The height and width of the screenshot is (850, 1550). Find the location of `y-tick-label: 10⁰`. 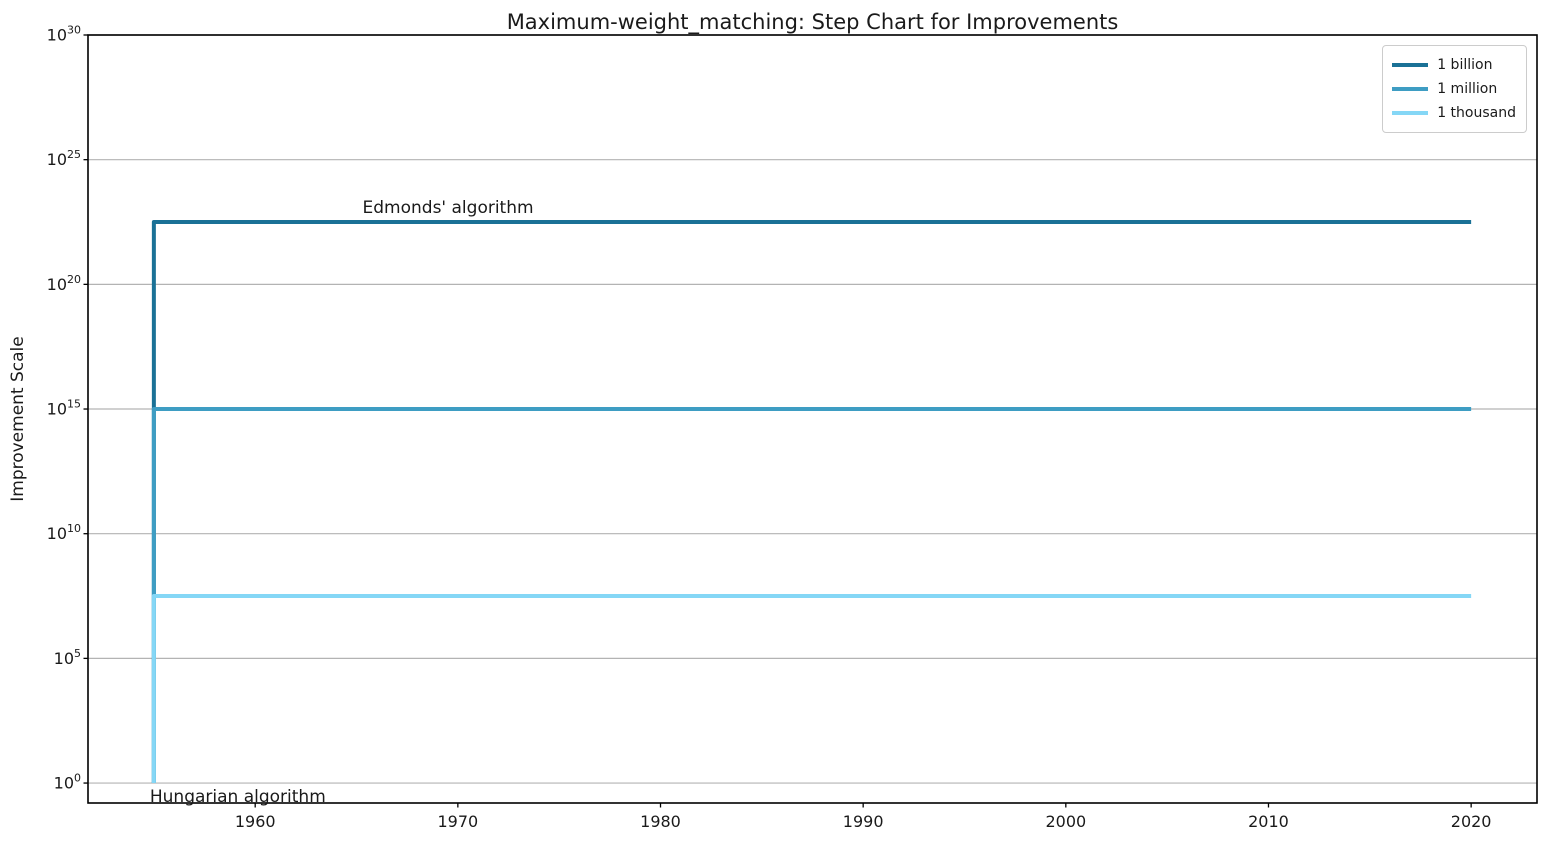

y-tick-label: 10⁰ is located at coordinates (67, 782).